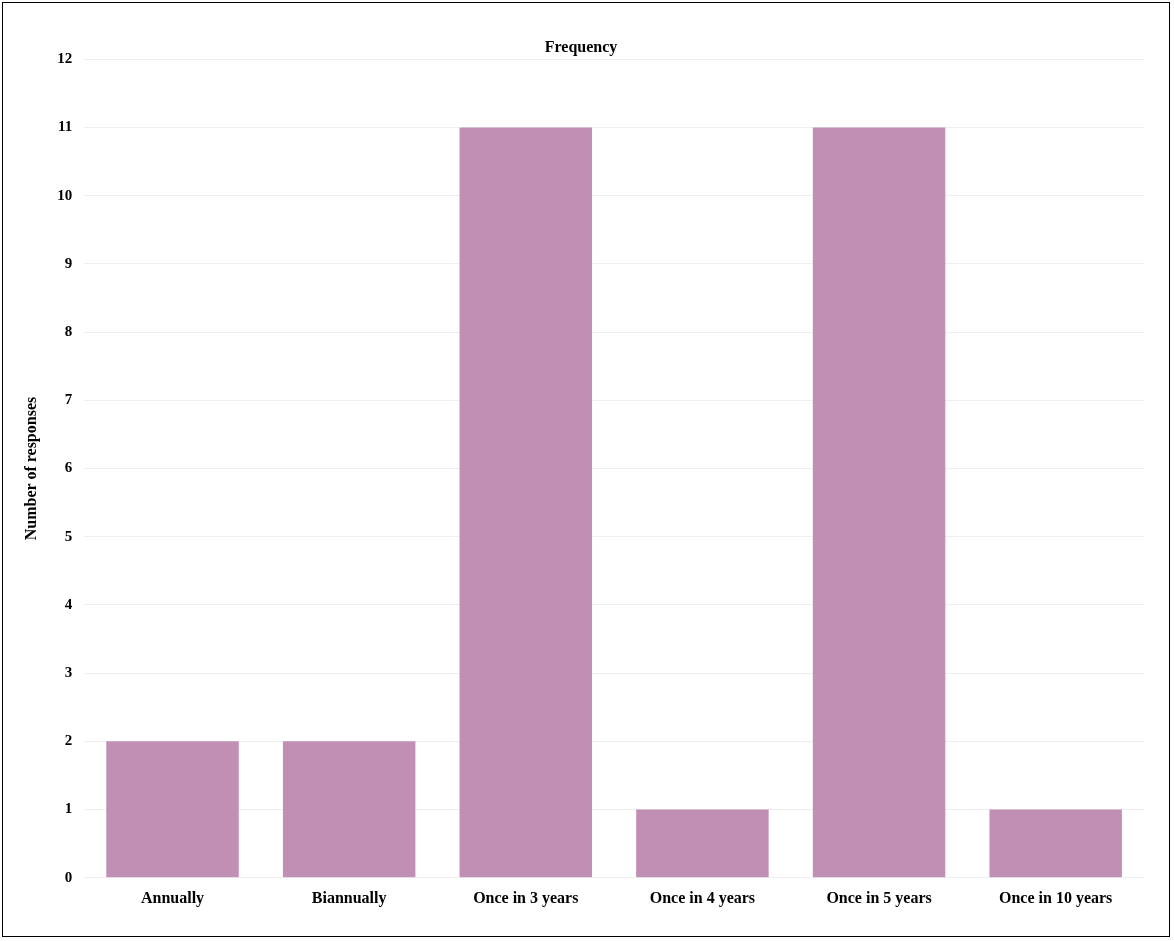  I want to click on x-tick-label: Once in 10 years, so click(1056, 897).